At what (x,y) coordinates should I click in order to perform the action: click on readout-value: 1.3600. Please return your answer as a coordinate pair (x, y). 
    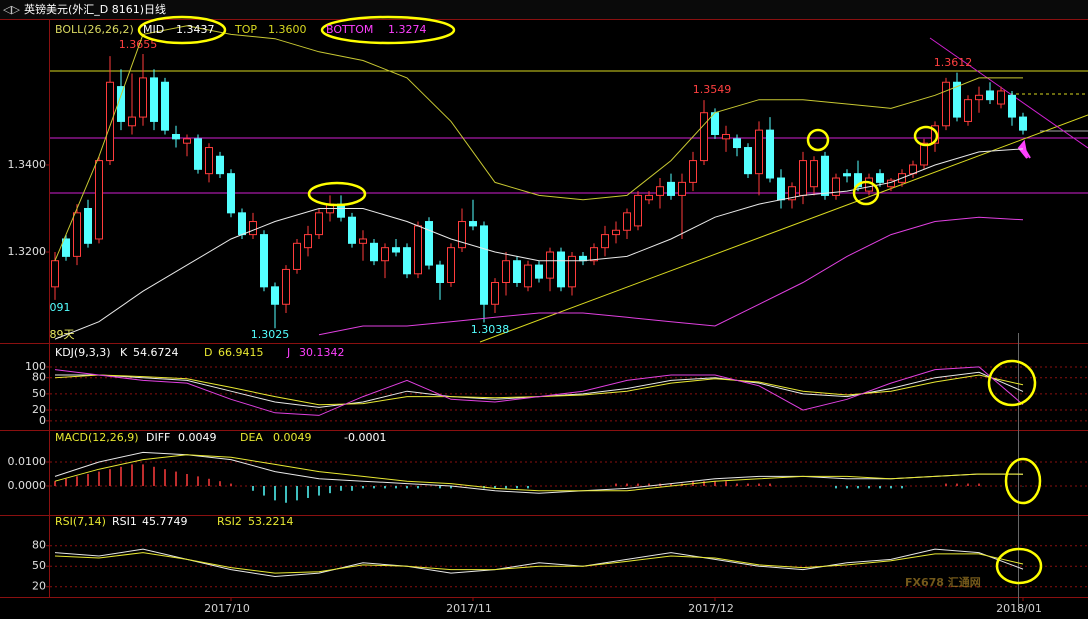
    Looking at the image, I should click on (287, 29).